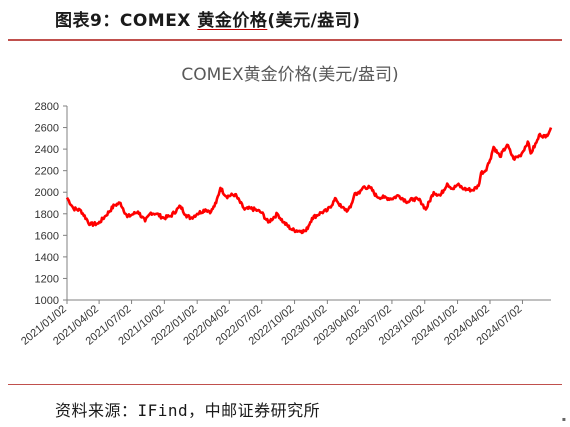  What do you see at coordinates (47, 107) in the screenshot?
I see `y-tick-label: 2800` at bounding box center [47, 107].